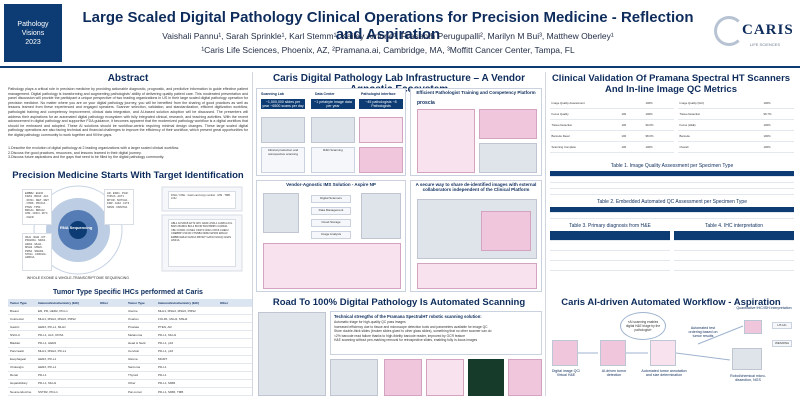 This screenshot has width=800, height=400. Describe the element at coordinates (565, 353) in the screenshot. I see `digital-he-image` at that location.